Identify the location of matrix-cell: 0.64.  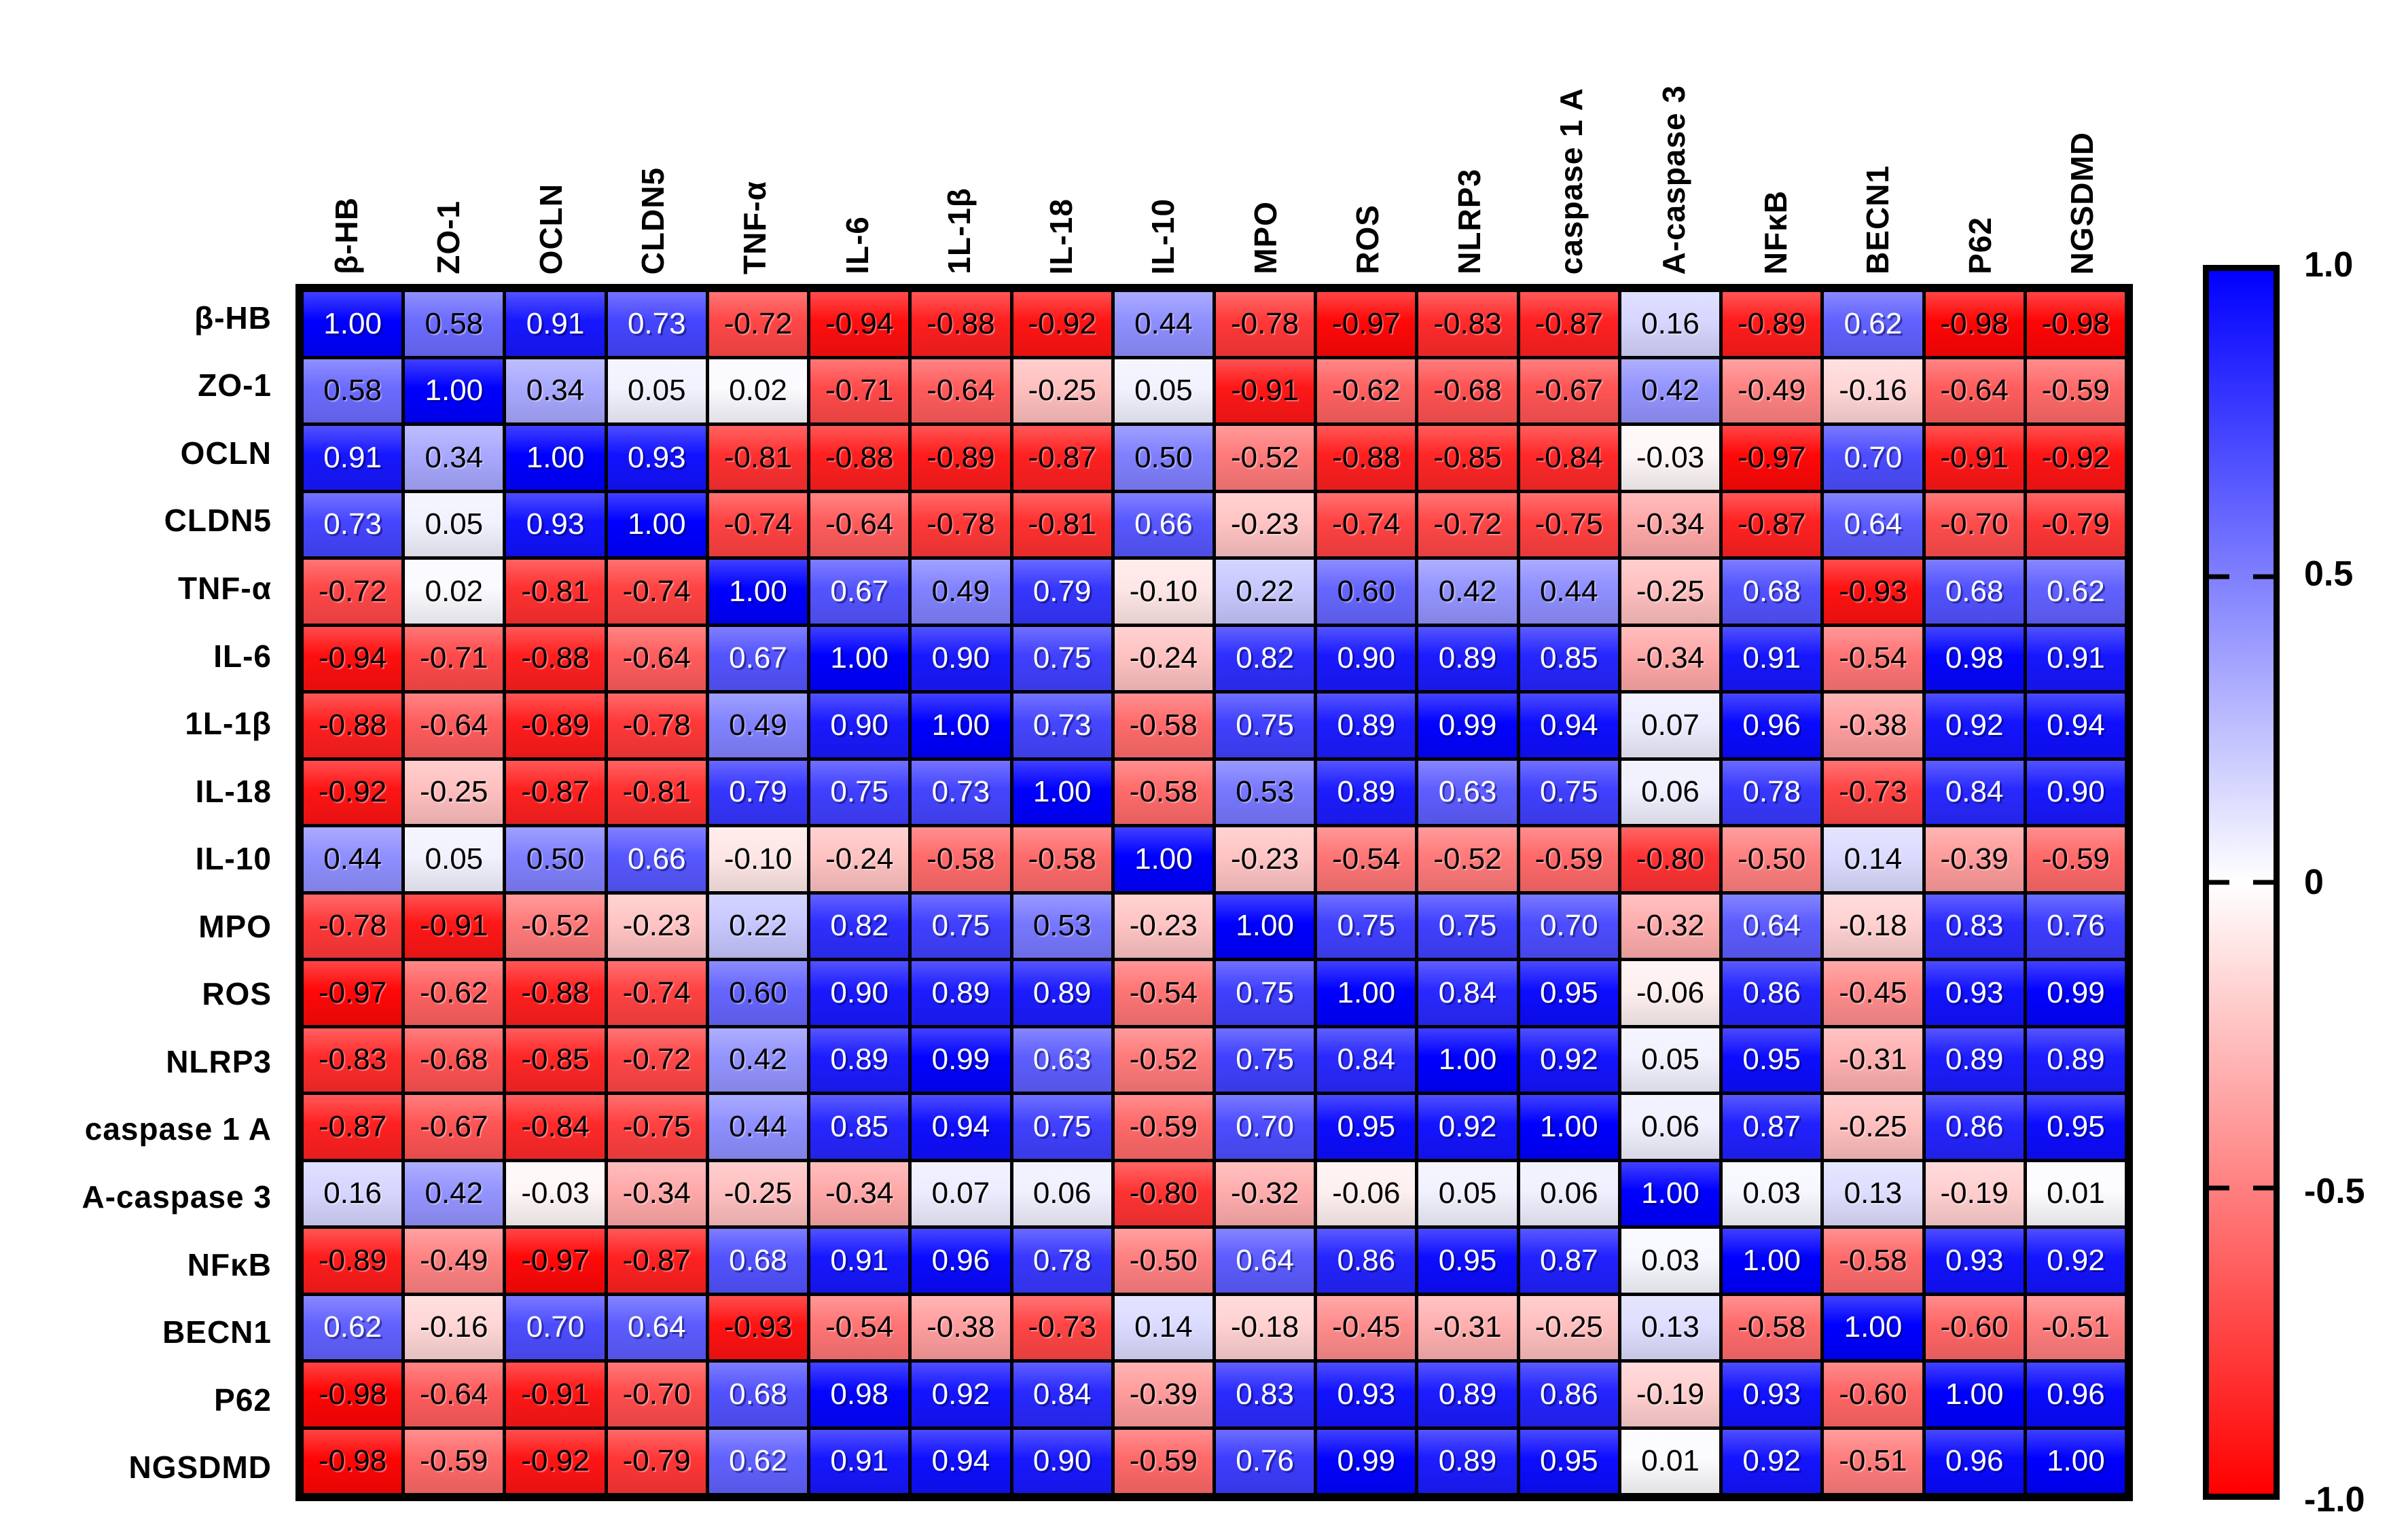
(657, 1327).